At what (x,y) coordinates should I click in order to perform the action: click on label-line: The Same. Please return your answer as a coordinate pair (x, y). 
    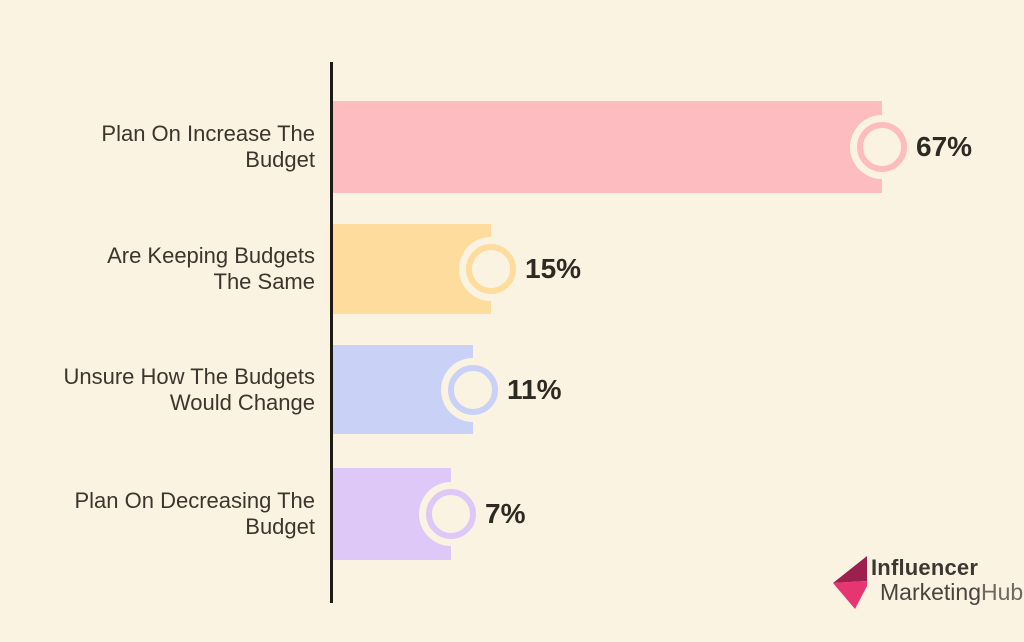
    Looking at the image, I should click on (264, 281).